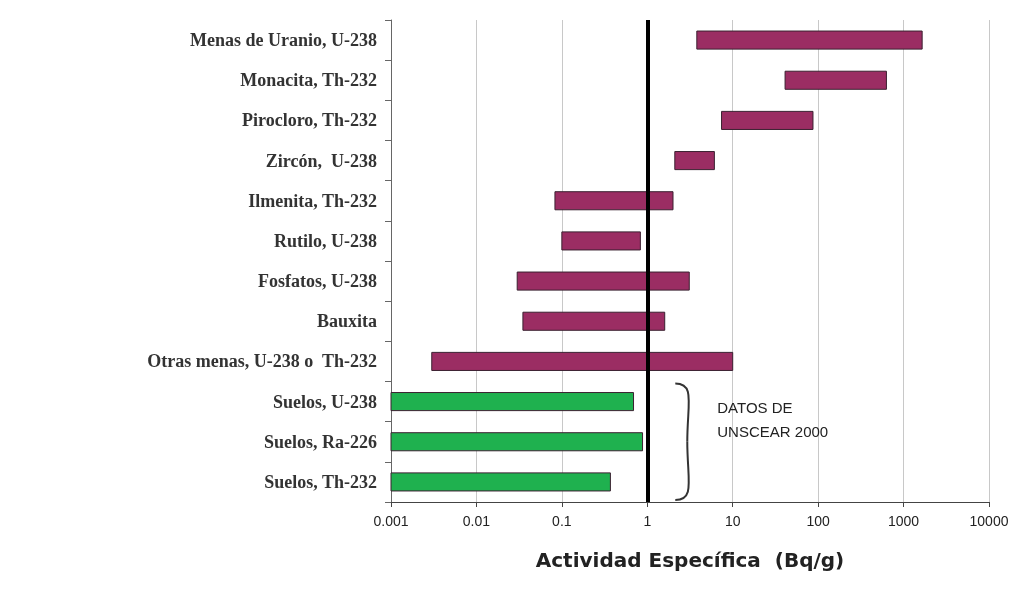 This screenshot has width=1030, height=596. I want to click on y-tick-label: Zircón, U-238, so click(321, 160).